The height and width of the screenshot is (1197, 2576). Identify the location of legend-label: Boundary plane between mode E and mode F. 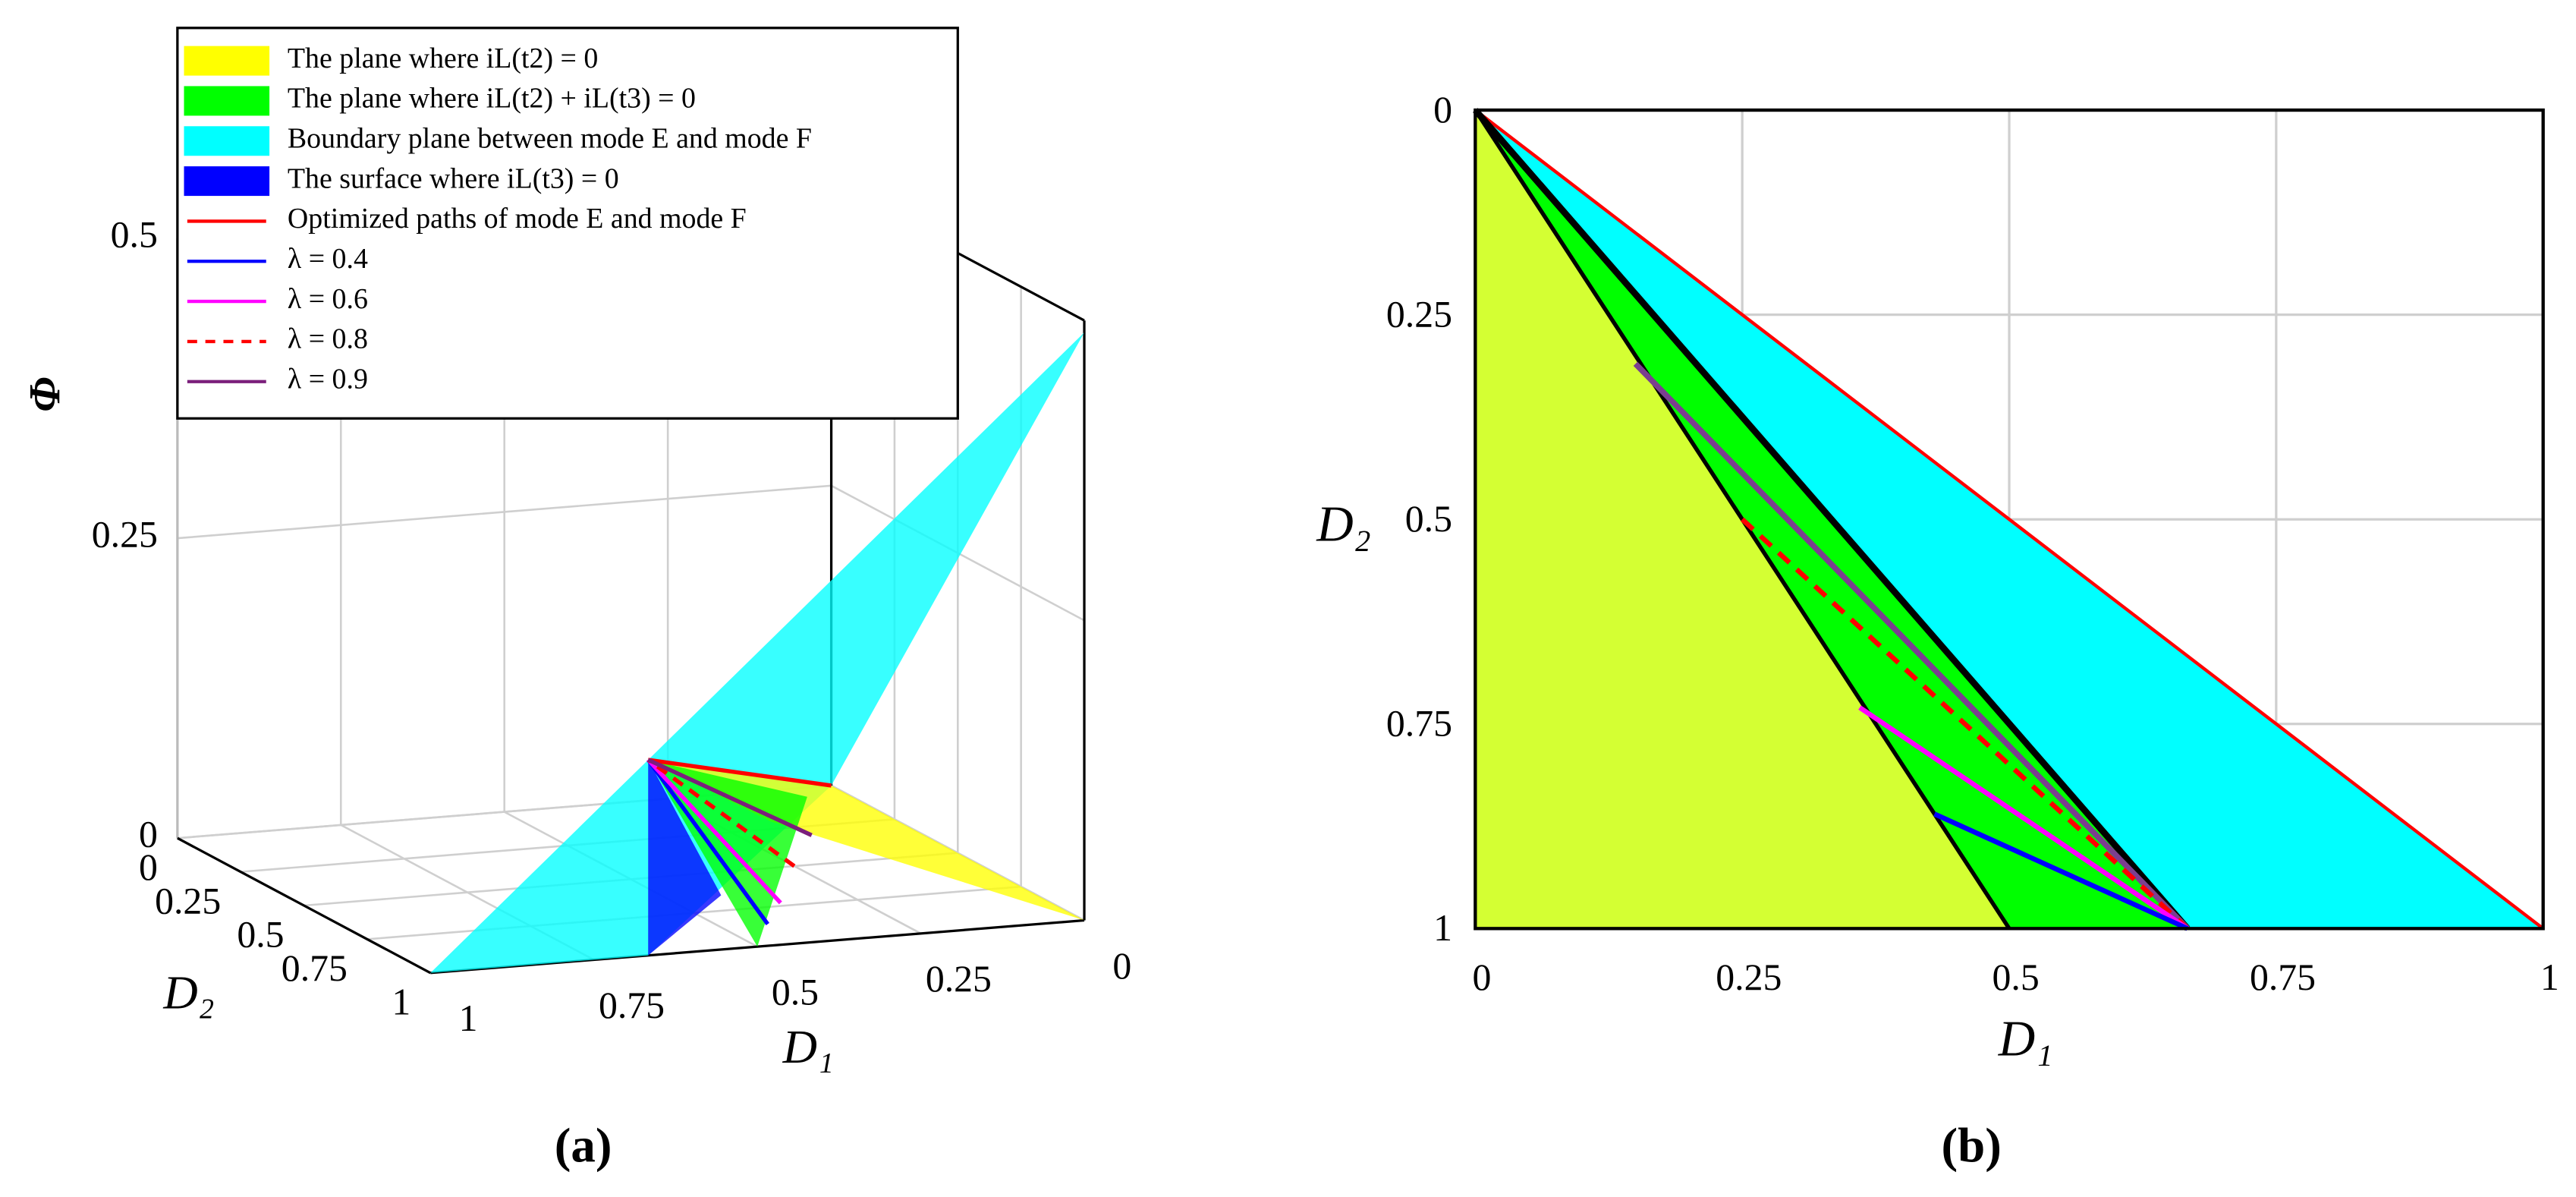
(550, 138).